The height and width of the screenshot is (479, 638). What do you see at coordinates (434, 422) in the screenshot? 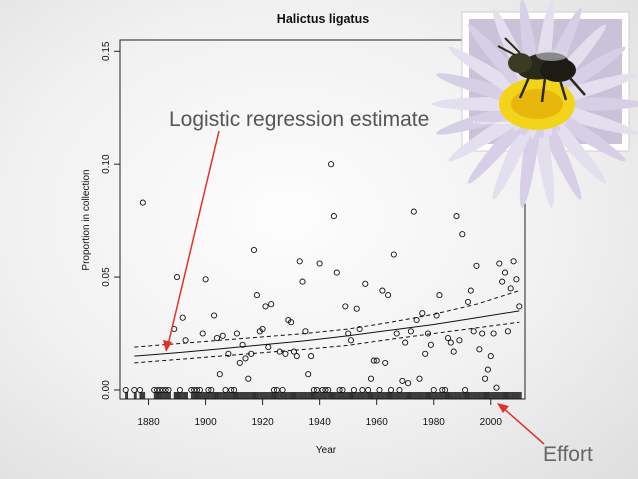
I see `x-tick-label: 1980` at bounding box center [434, 422].